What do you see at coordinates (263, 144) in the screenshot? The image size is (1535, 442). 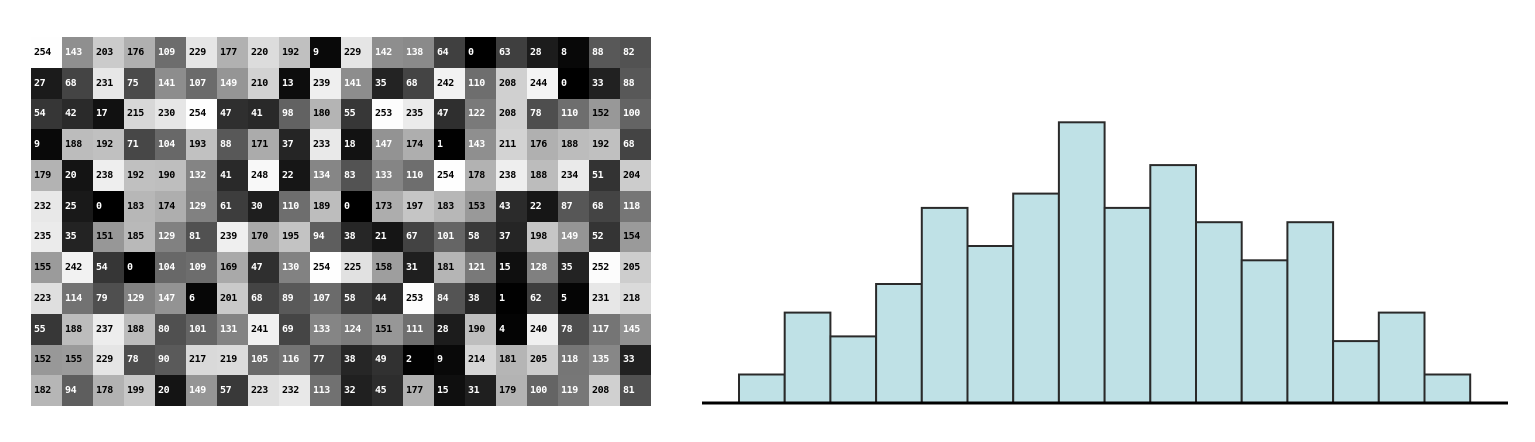 I see `pixel-cell: 171` at bounding box center [263, 144].